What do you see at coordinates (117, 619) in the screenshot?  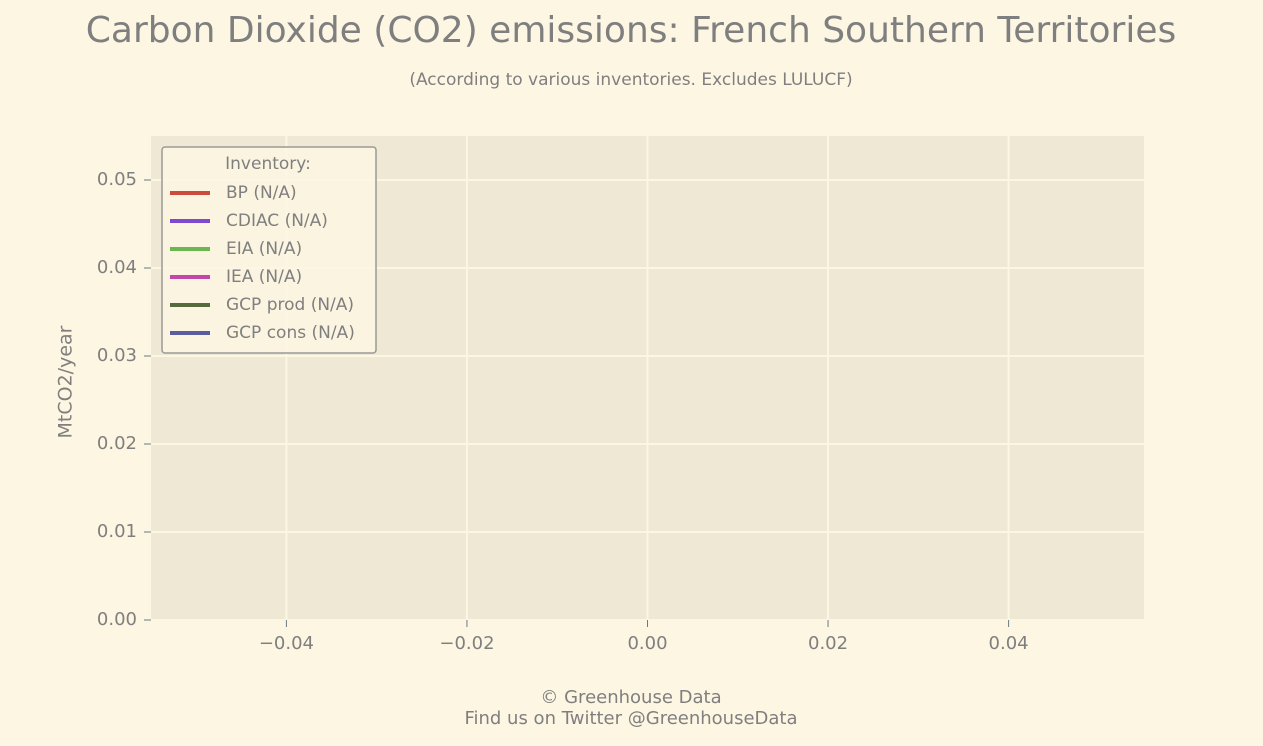 I see `y-tick-label: 0.00` at bounding box center [117, 619].